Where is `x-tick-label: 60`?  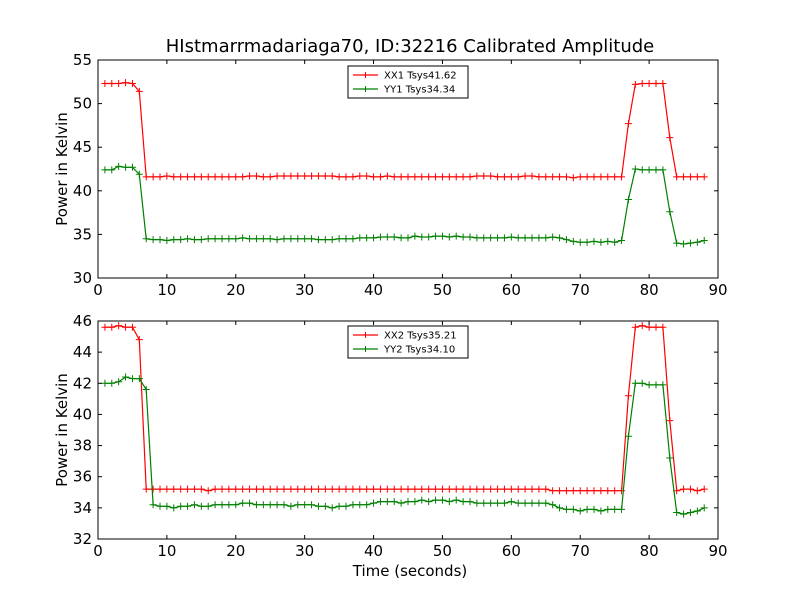 x-tick-label: 60 is located at coordinates (511, 551).